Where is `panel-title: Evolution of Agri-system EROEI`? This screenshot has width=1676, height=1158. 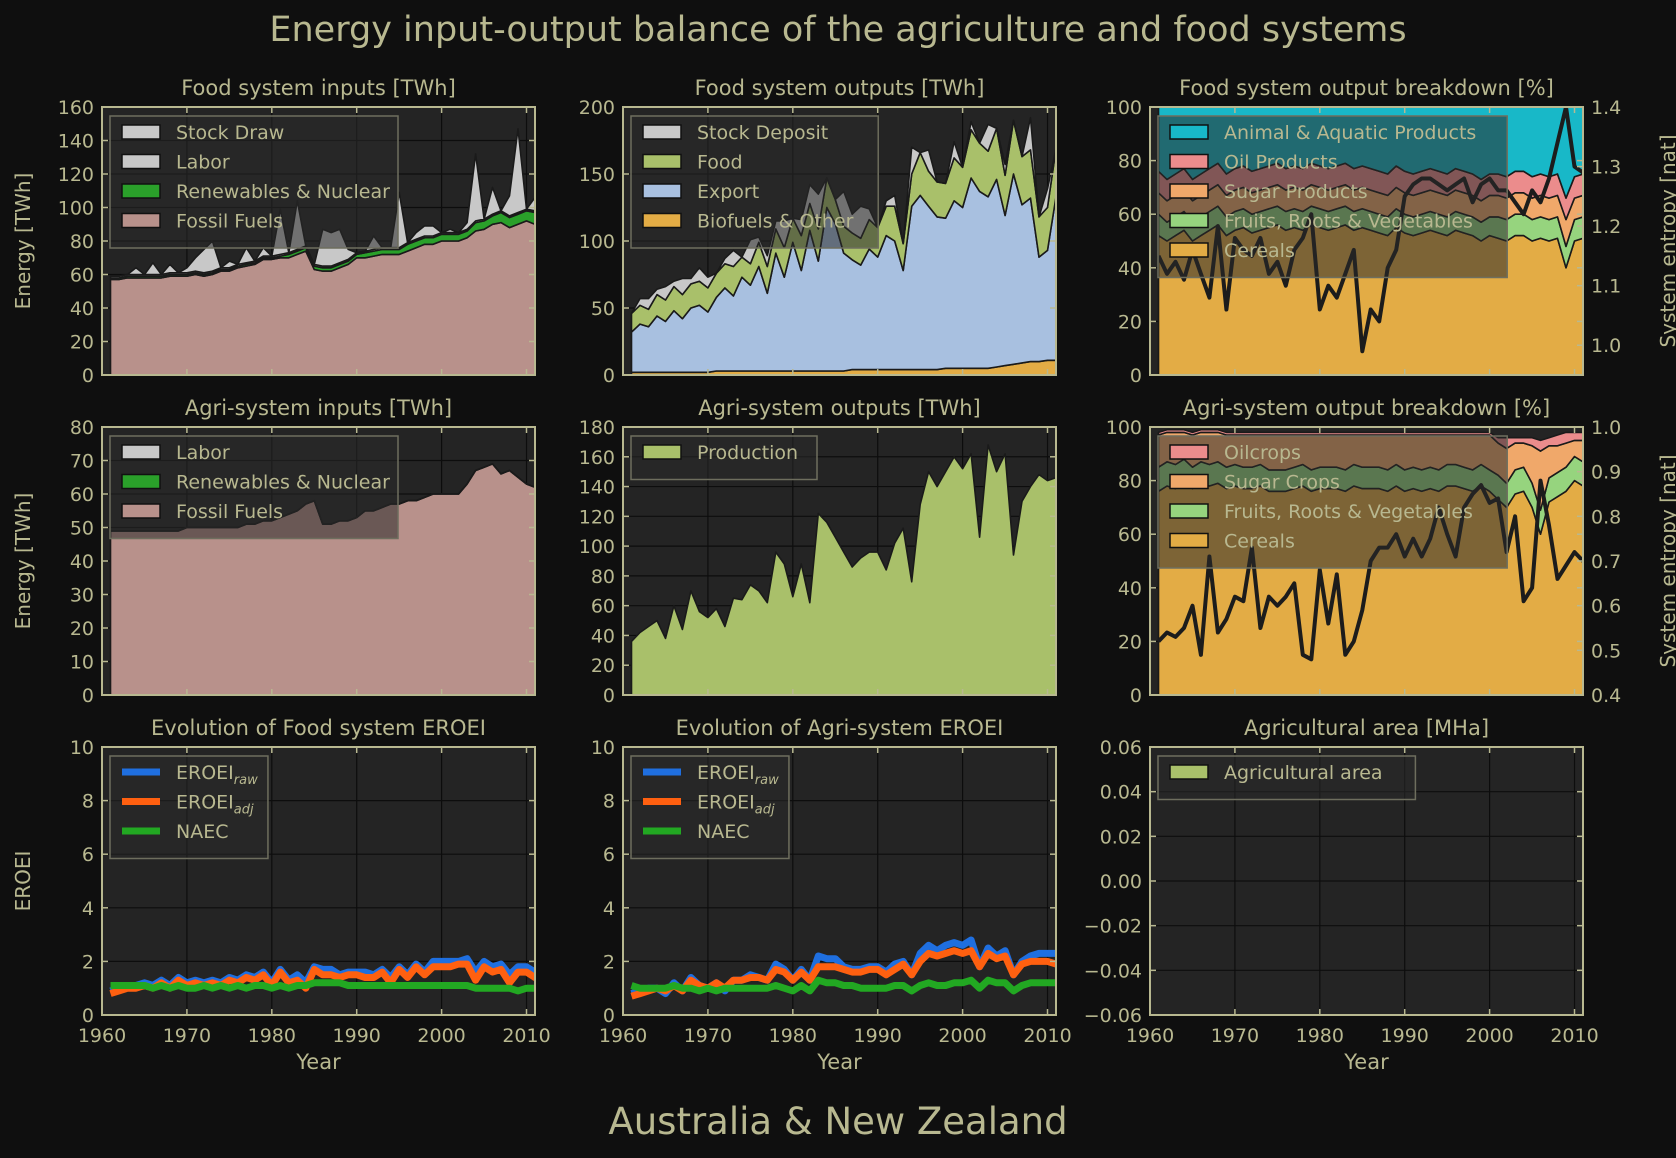
panel-title: Evolution of Agri-system EROEI is located at coordinates (840, 728).